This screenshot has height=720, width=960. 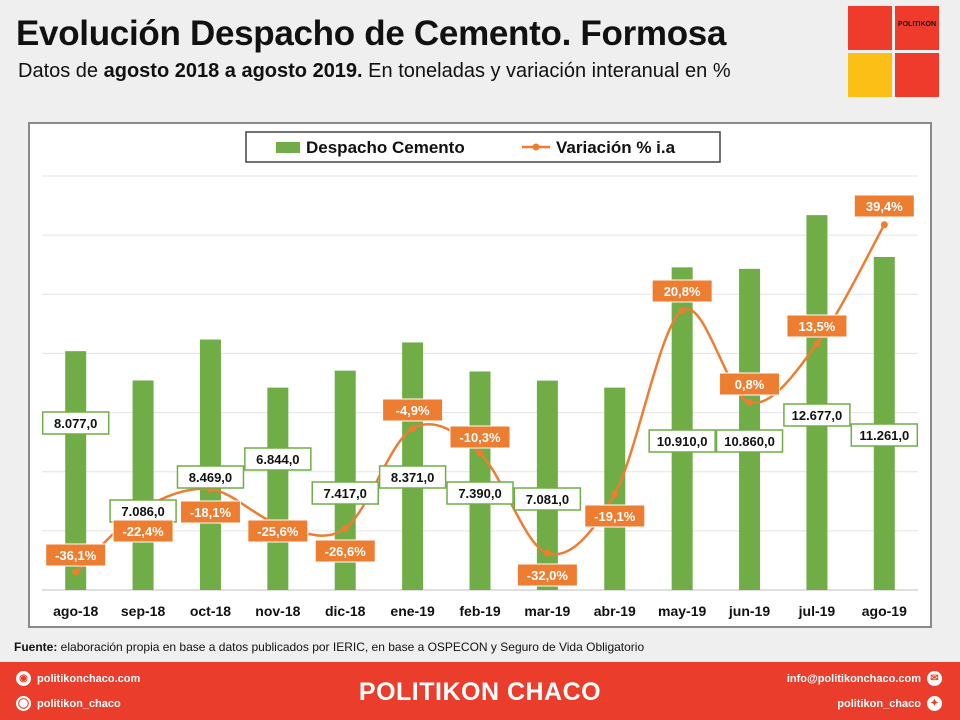 I want to click on logo-square-top-left, so click(x=870, y=28).